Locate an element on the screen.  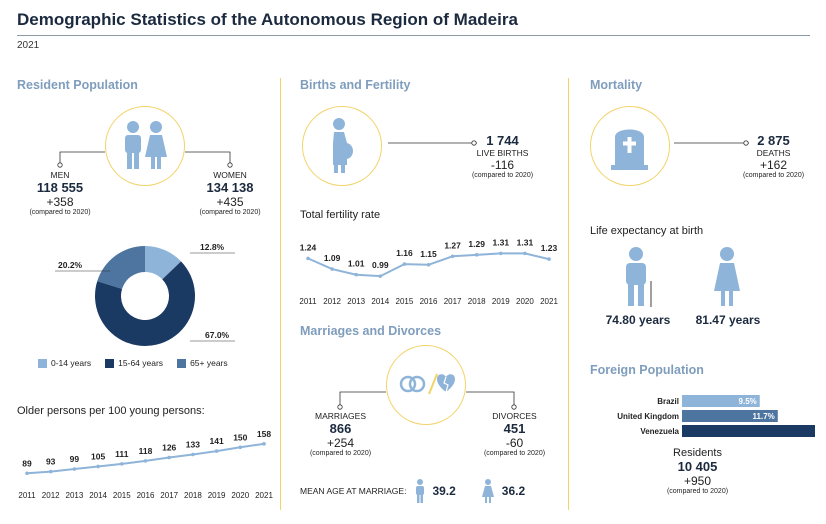
foreign-title: Foreign Population is located at coordinates (647, 370).